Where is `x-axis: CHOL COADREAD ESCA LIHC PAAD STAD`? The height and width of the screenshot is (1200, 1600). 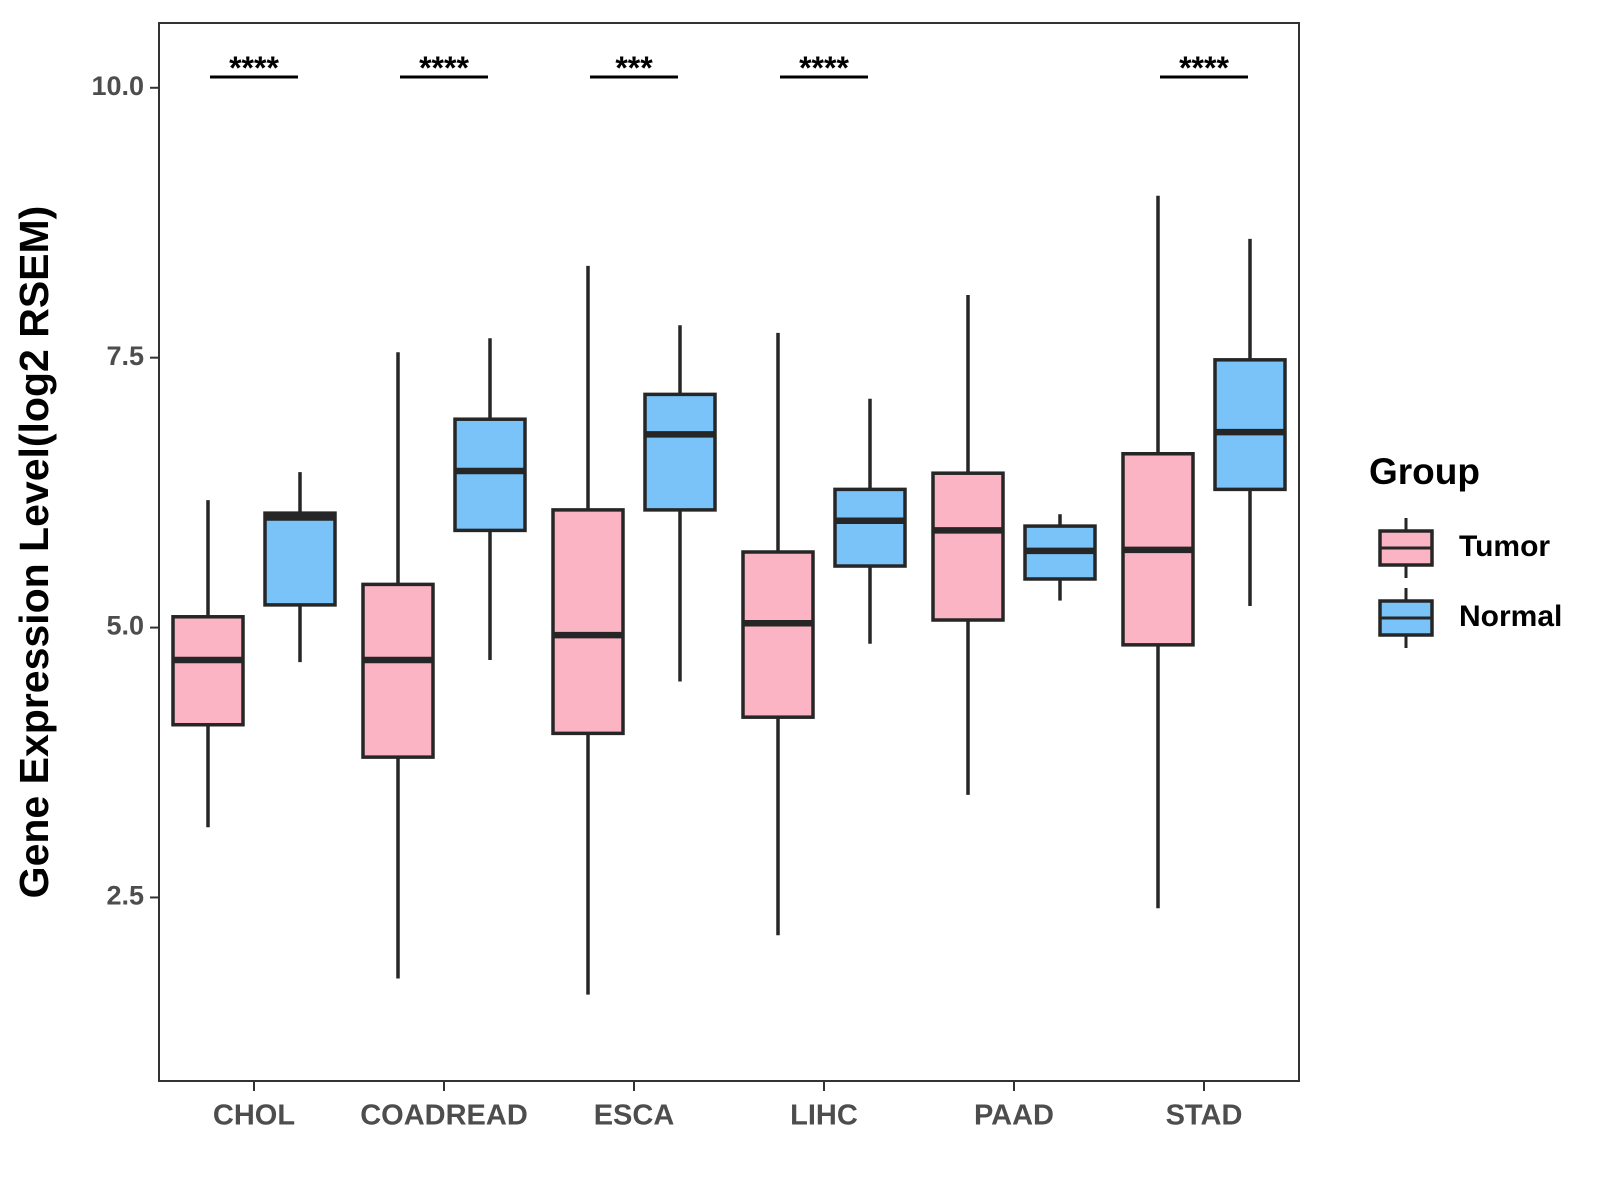
x-axis: CHOL COADREAD ESCA LIHC PAAD STAD is located at coordinates (727, 1106).